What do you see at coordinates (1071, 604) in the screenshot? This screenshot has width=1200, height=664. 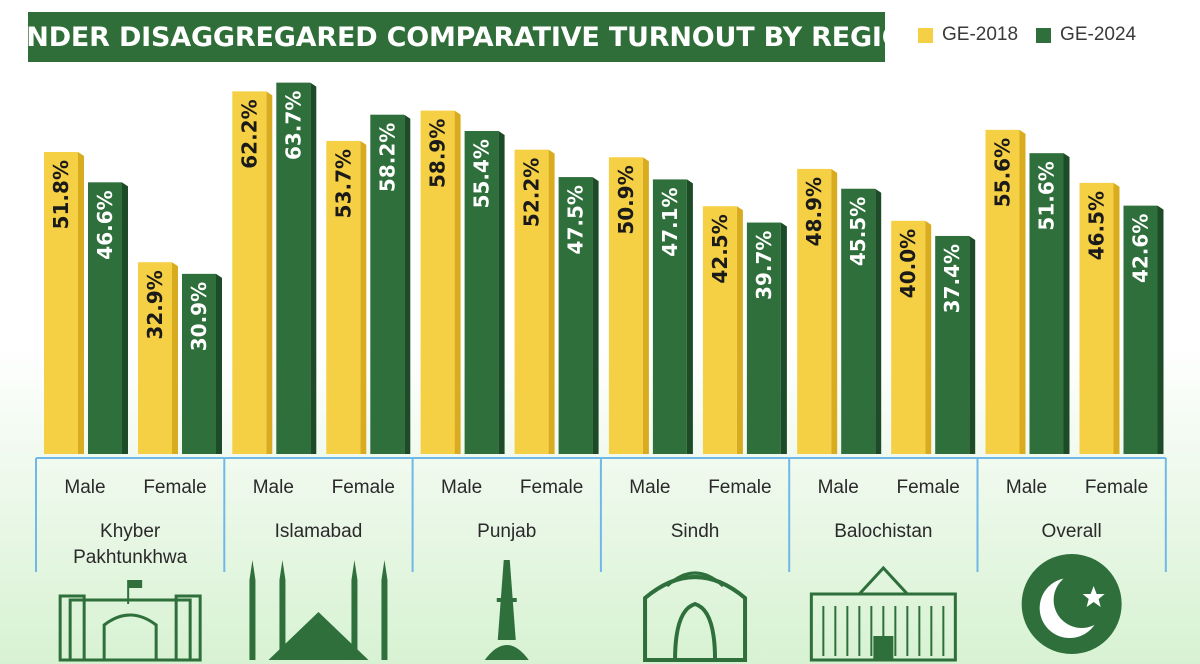 I see `pakistan-flag-icon` at bounding box center [1071, 604].